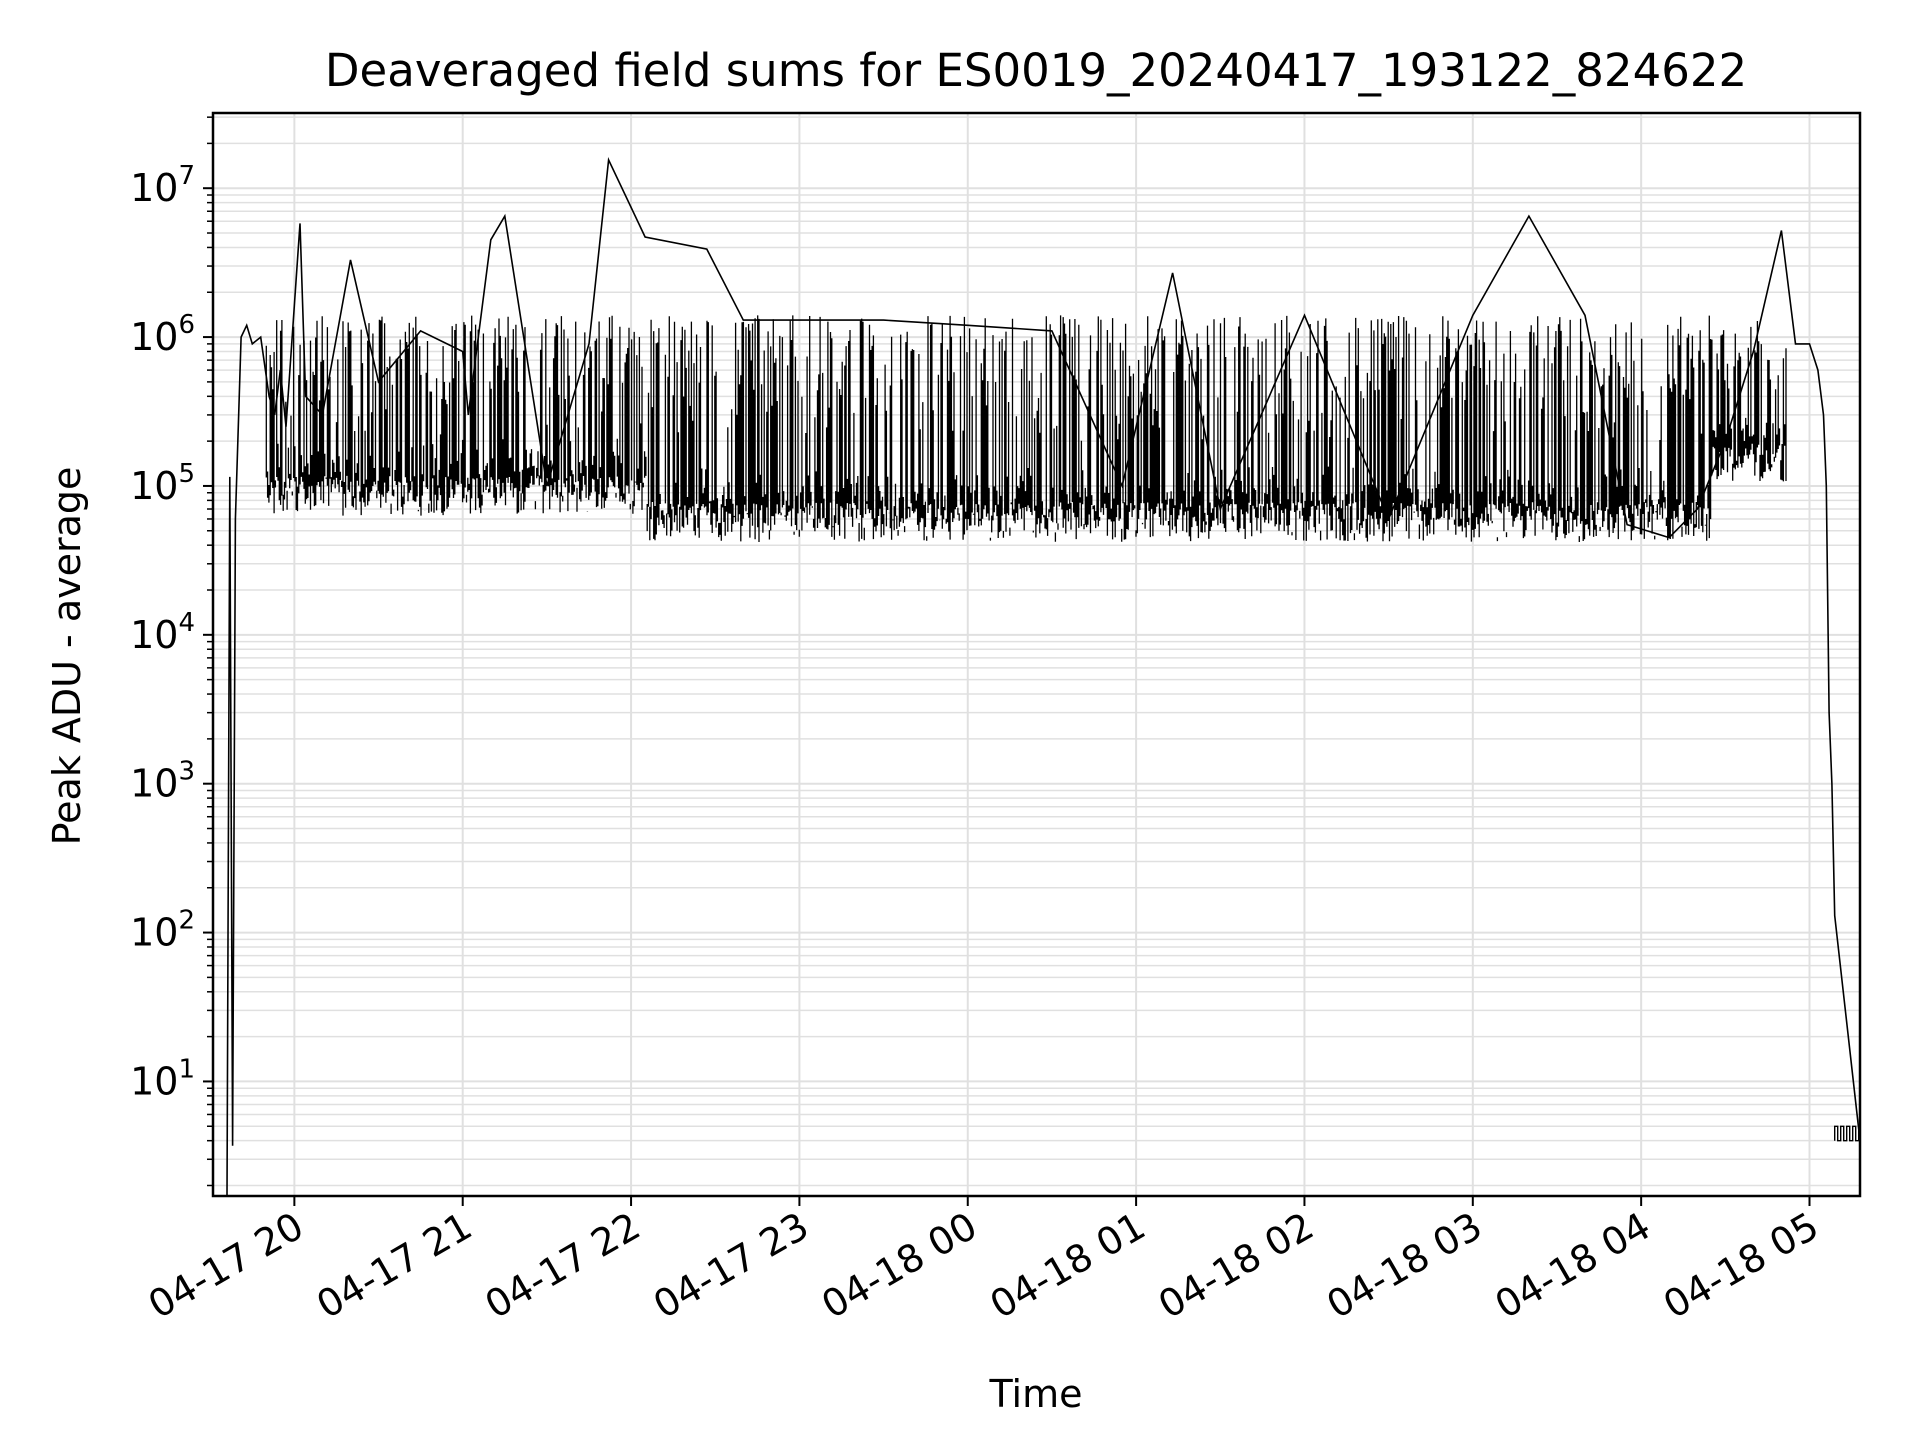 The height and width of the screenshot is (1444, 1920). What do you see at coordinates (162, 334) in the screenshot?
I see `y-tick-label: 106` at bounding box center [162, 334].